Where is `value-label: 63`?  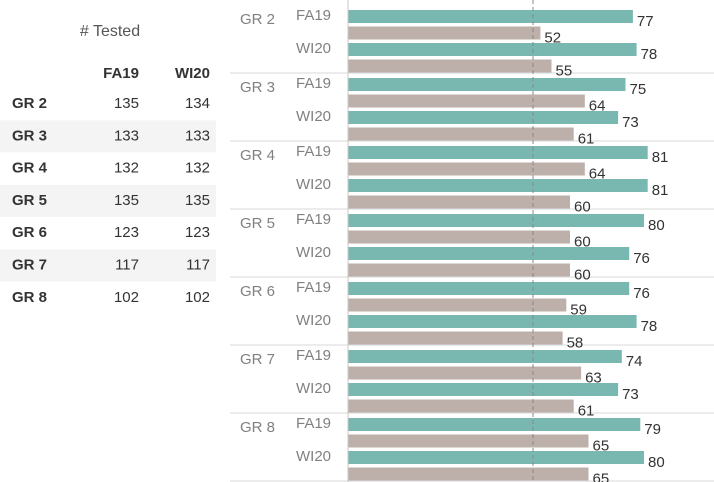
value-label: 63 is located at coordinates (593, 377).